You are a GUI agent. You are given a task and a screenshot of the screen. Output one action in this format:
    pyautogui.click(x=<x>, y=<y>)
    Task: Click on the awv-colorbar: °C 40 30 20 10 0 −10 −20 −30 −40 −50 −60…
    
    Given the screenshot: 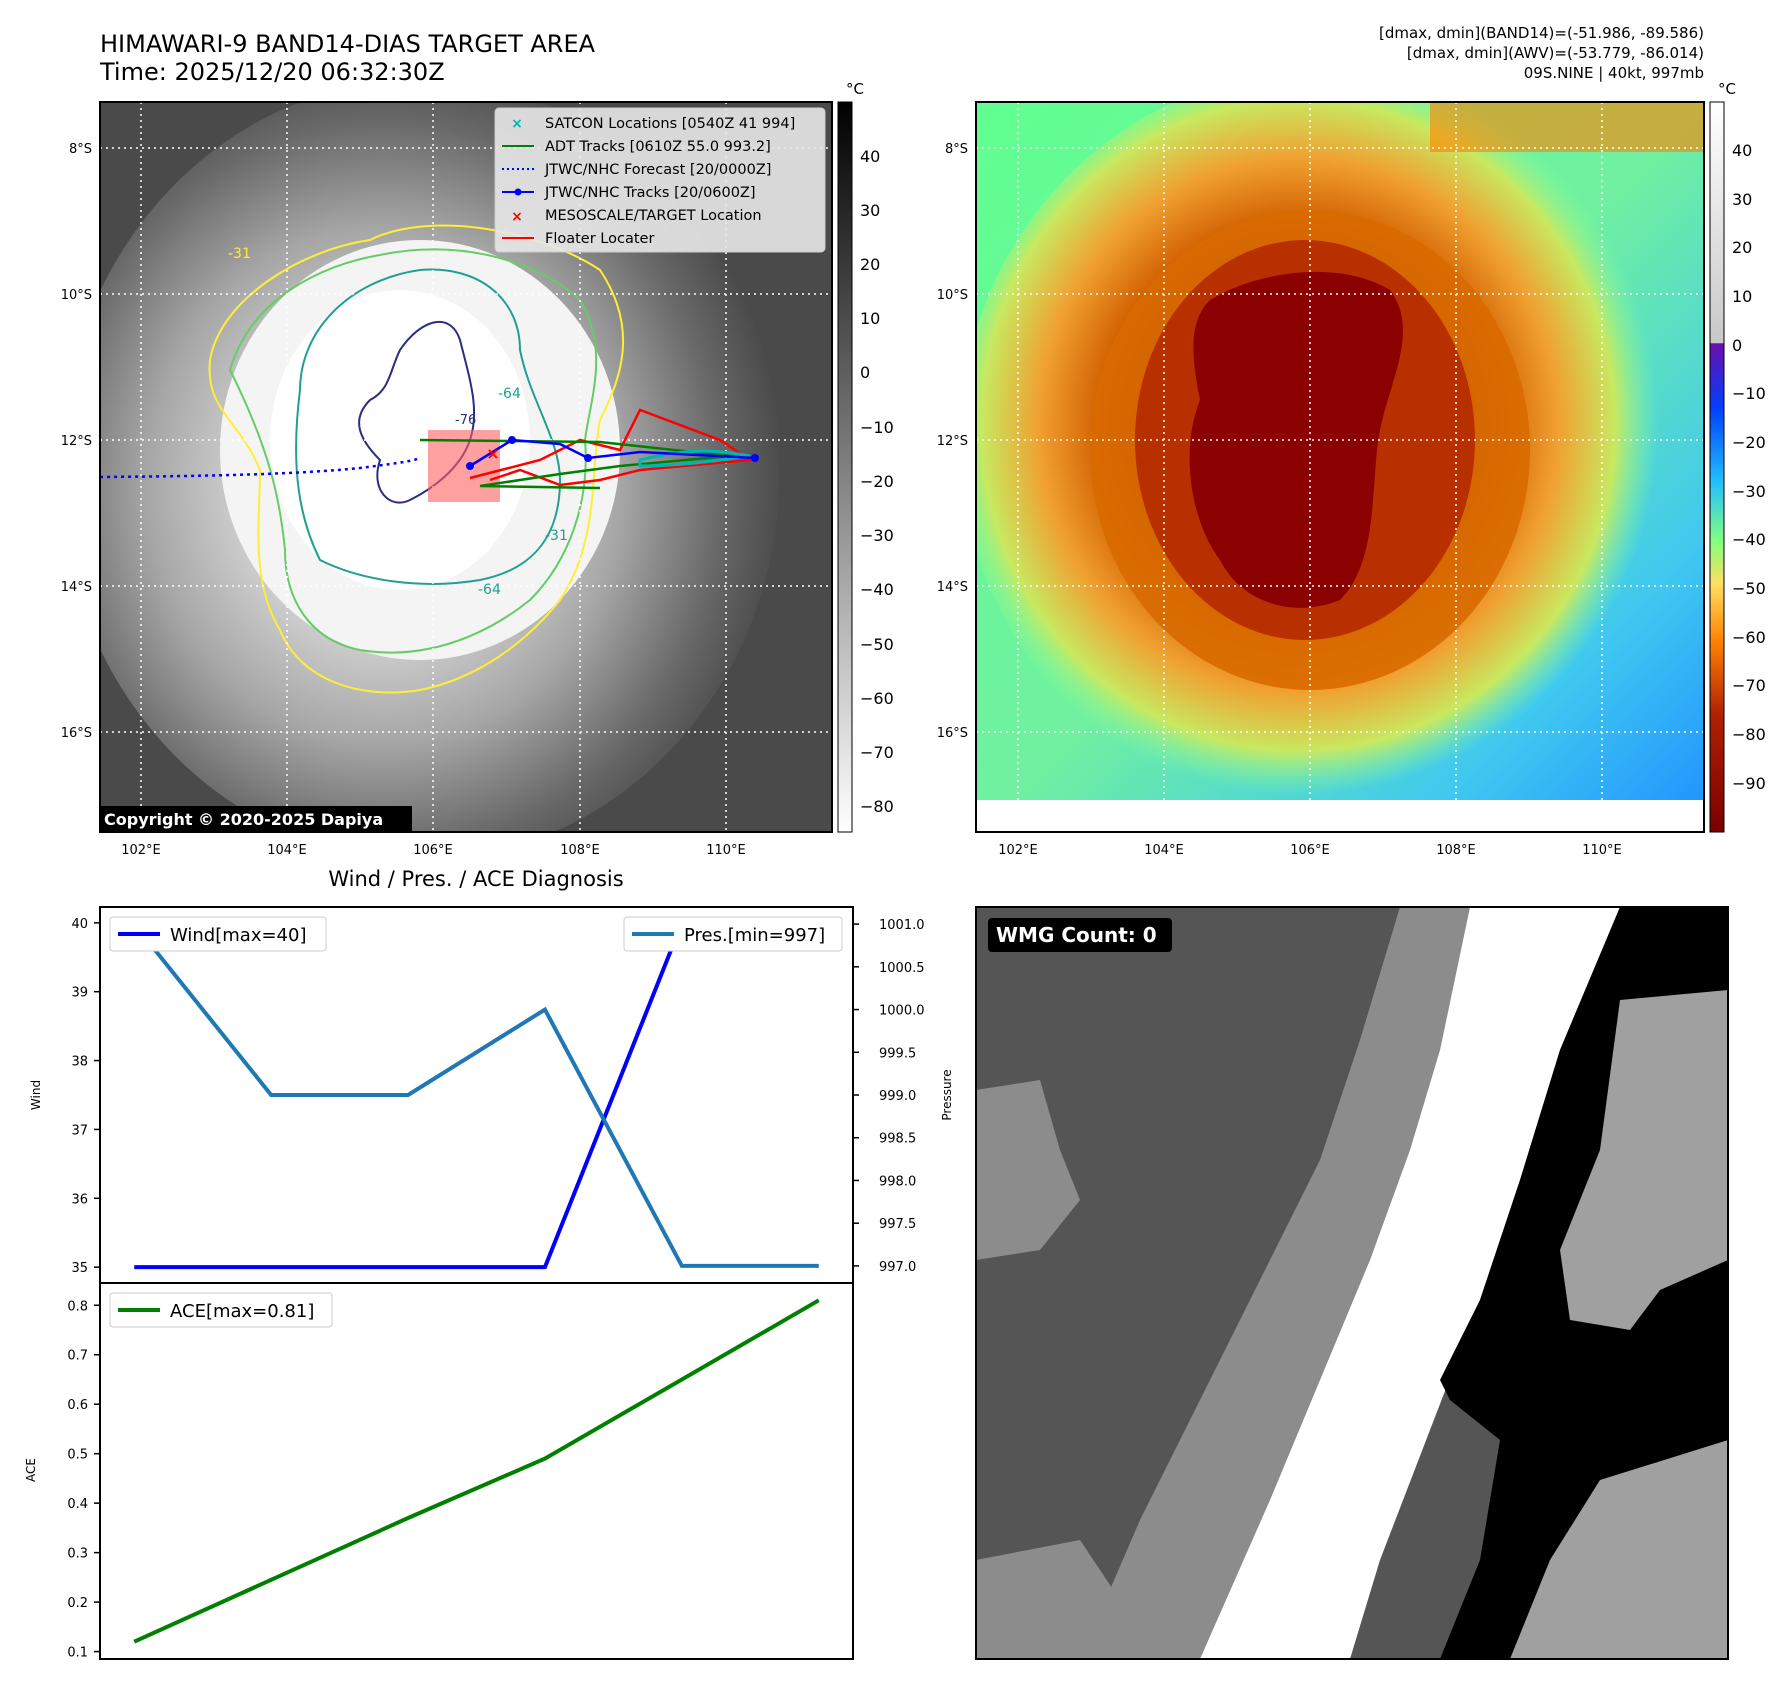 What is the action you would take?
    pyautogui.click(x=1738, y=456)
    